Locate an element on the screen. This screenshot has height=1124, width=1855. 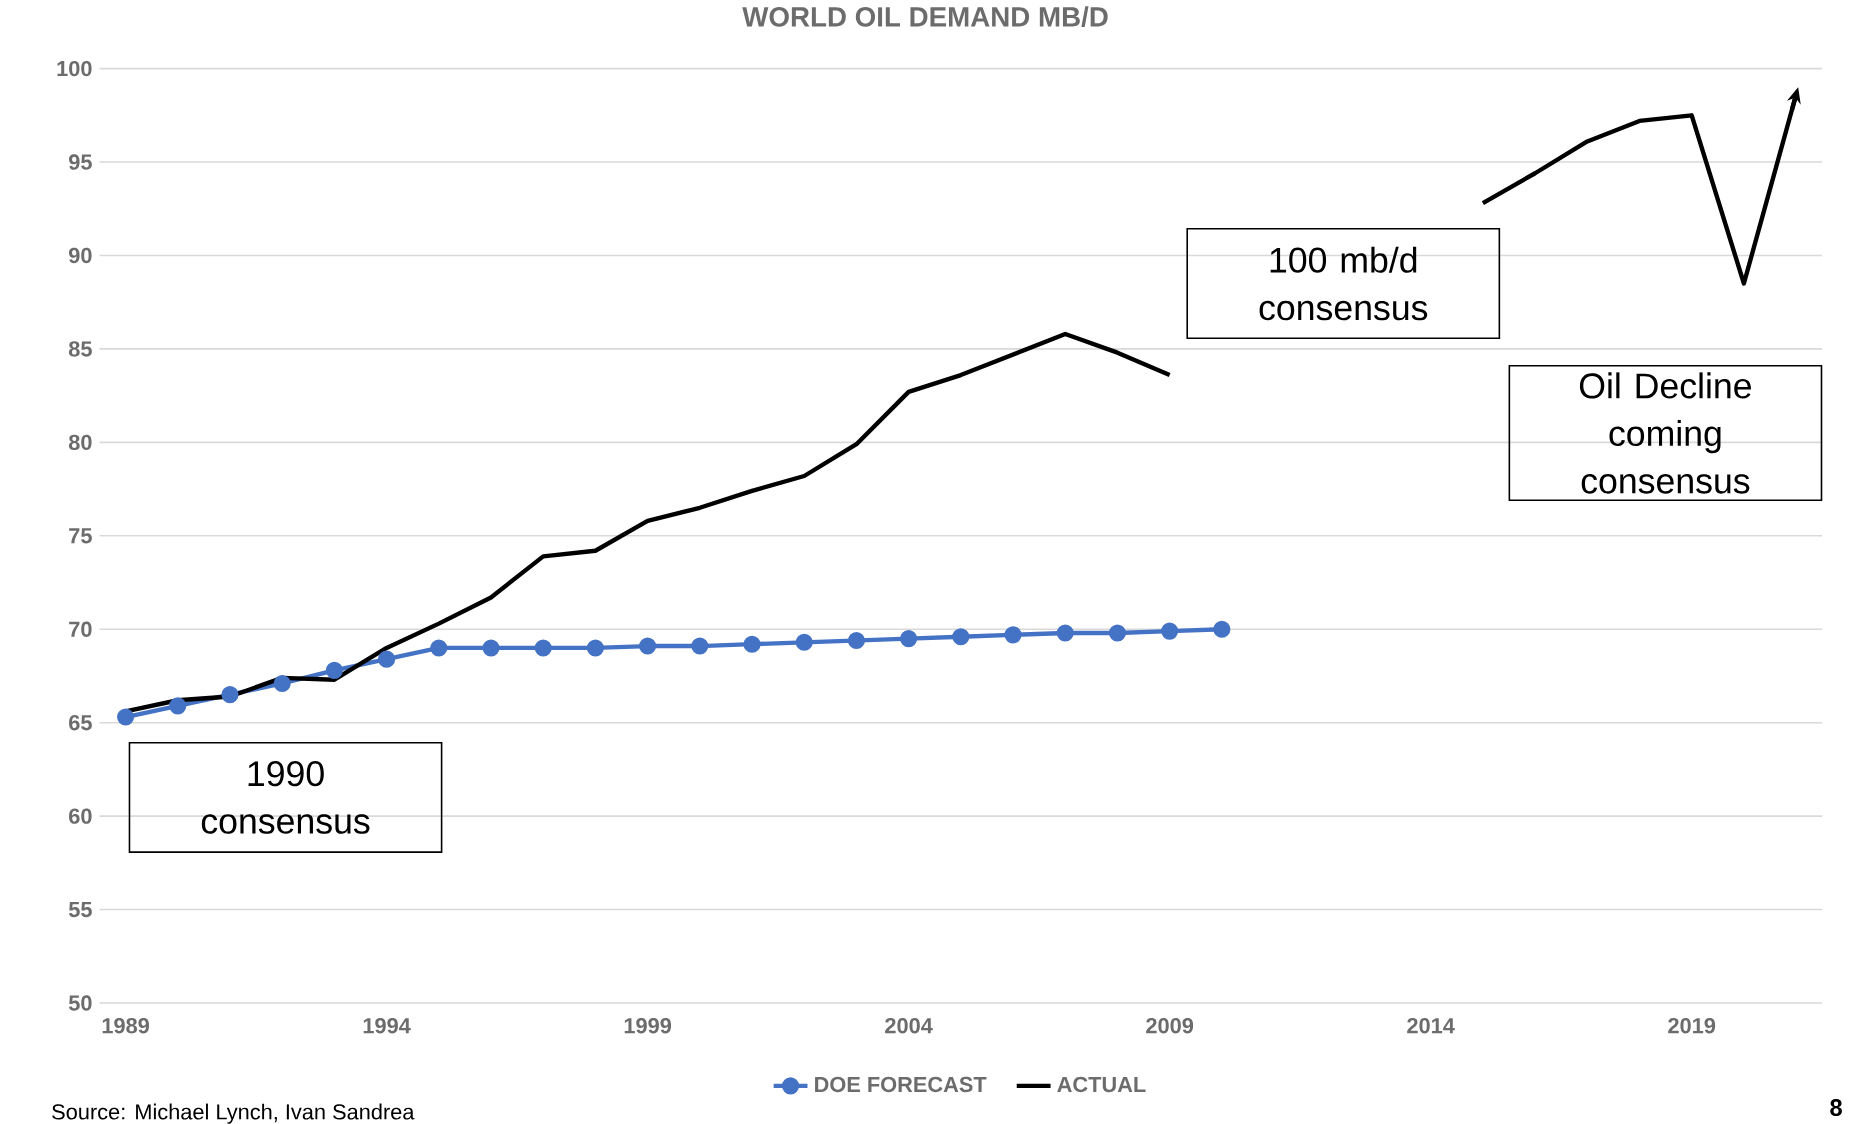
y-tick-label: 60 is located at coordinates (80, 816).